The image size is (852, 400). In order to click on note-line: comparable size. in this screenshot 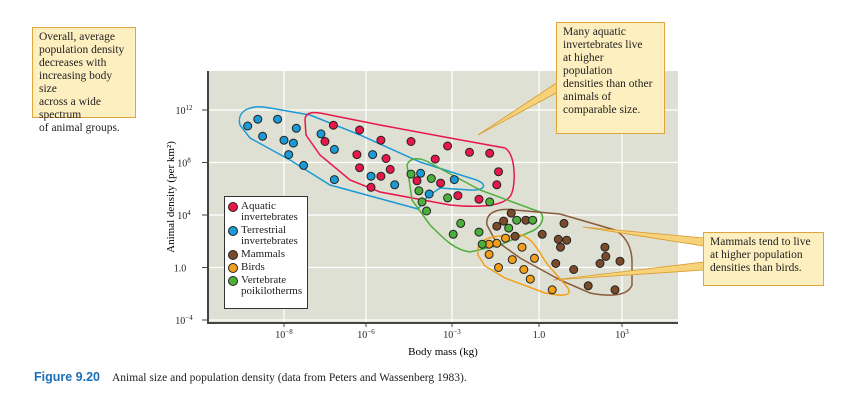, I will do `click(602, 110)`.